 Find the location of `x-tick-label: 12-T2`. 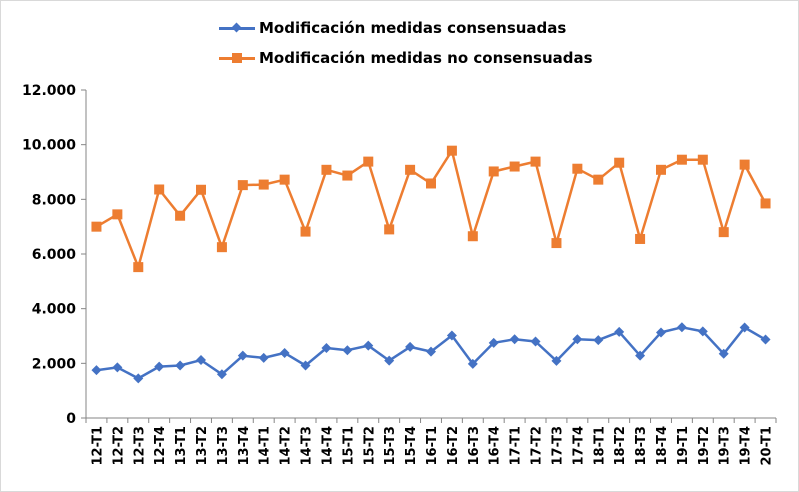

x-tick-label: 12-T2 is located at coordinates (118, 446).